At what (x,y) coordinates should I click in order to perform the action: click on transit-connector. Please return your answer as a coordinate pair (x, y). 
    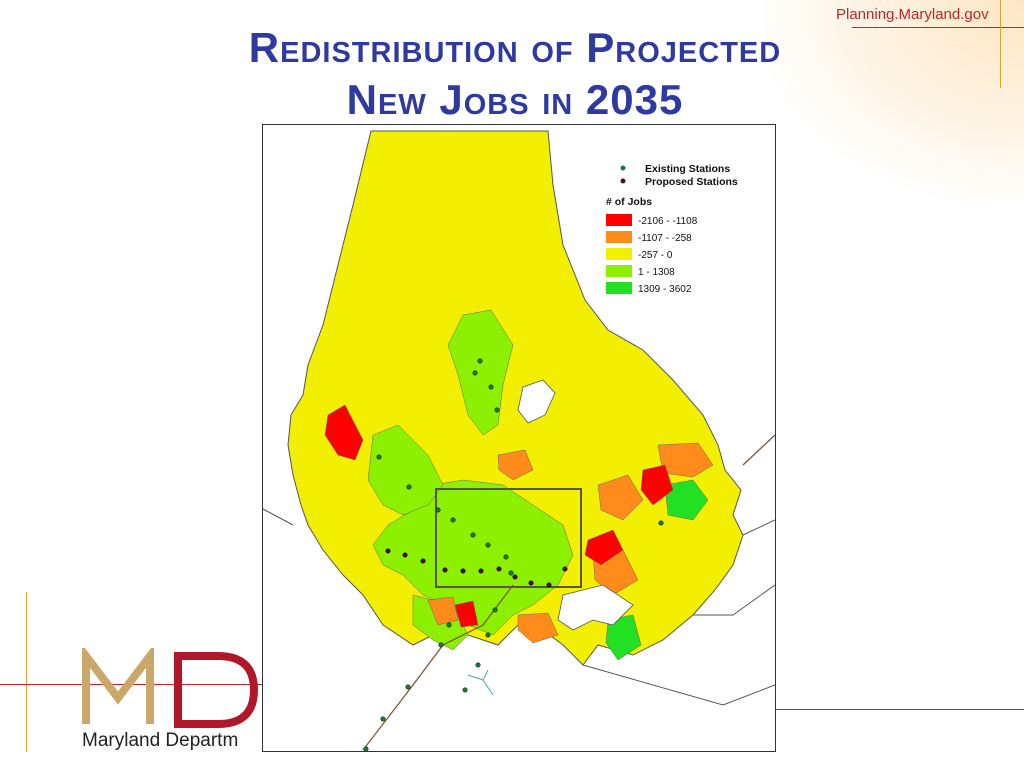
    Looking at the image, I should click on (480, 682).